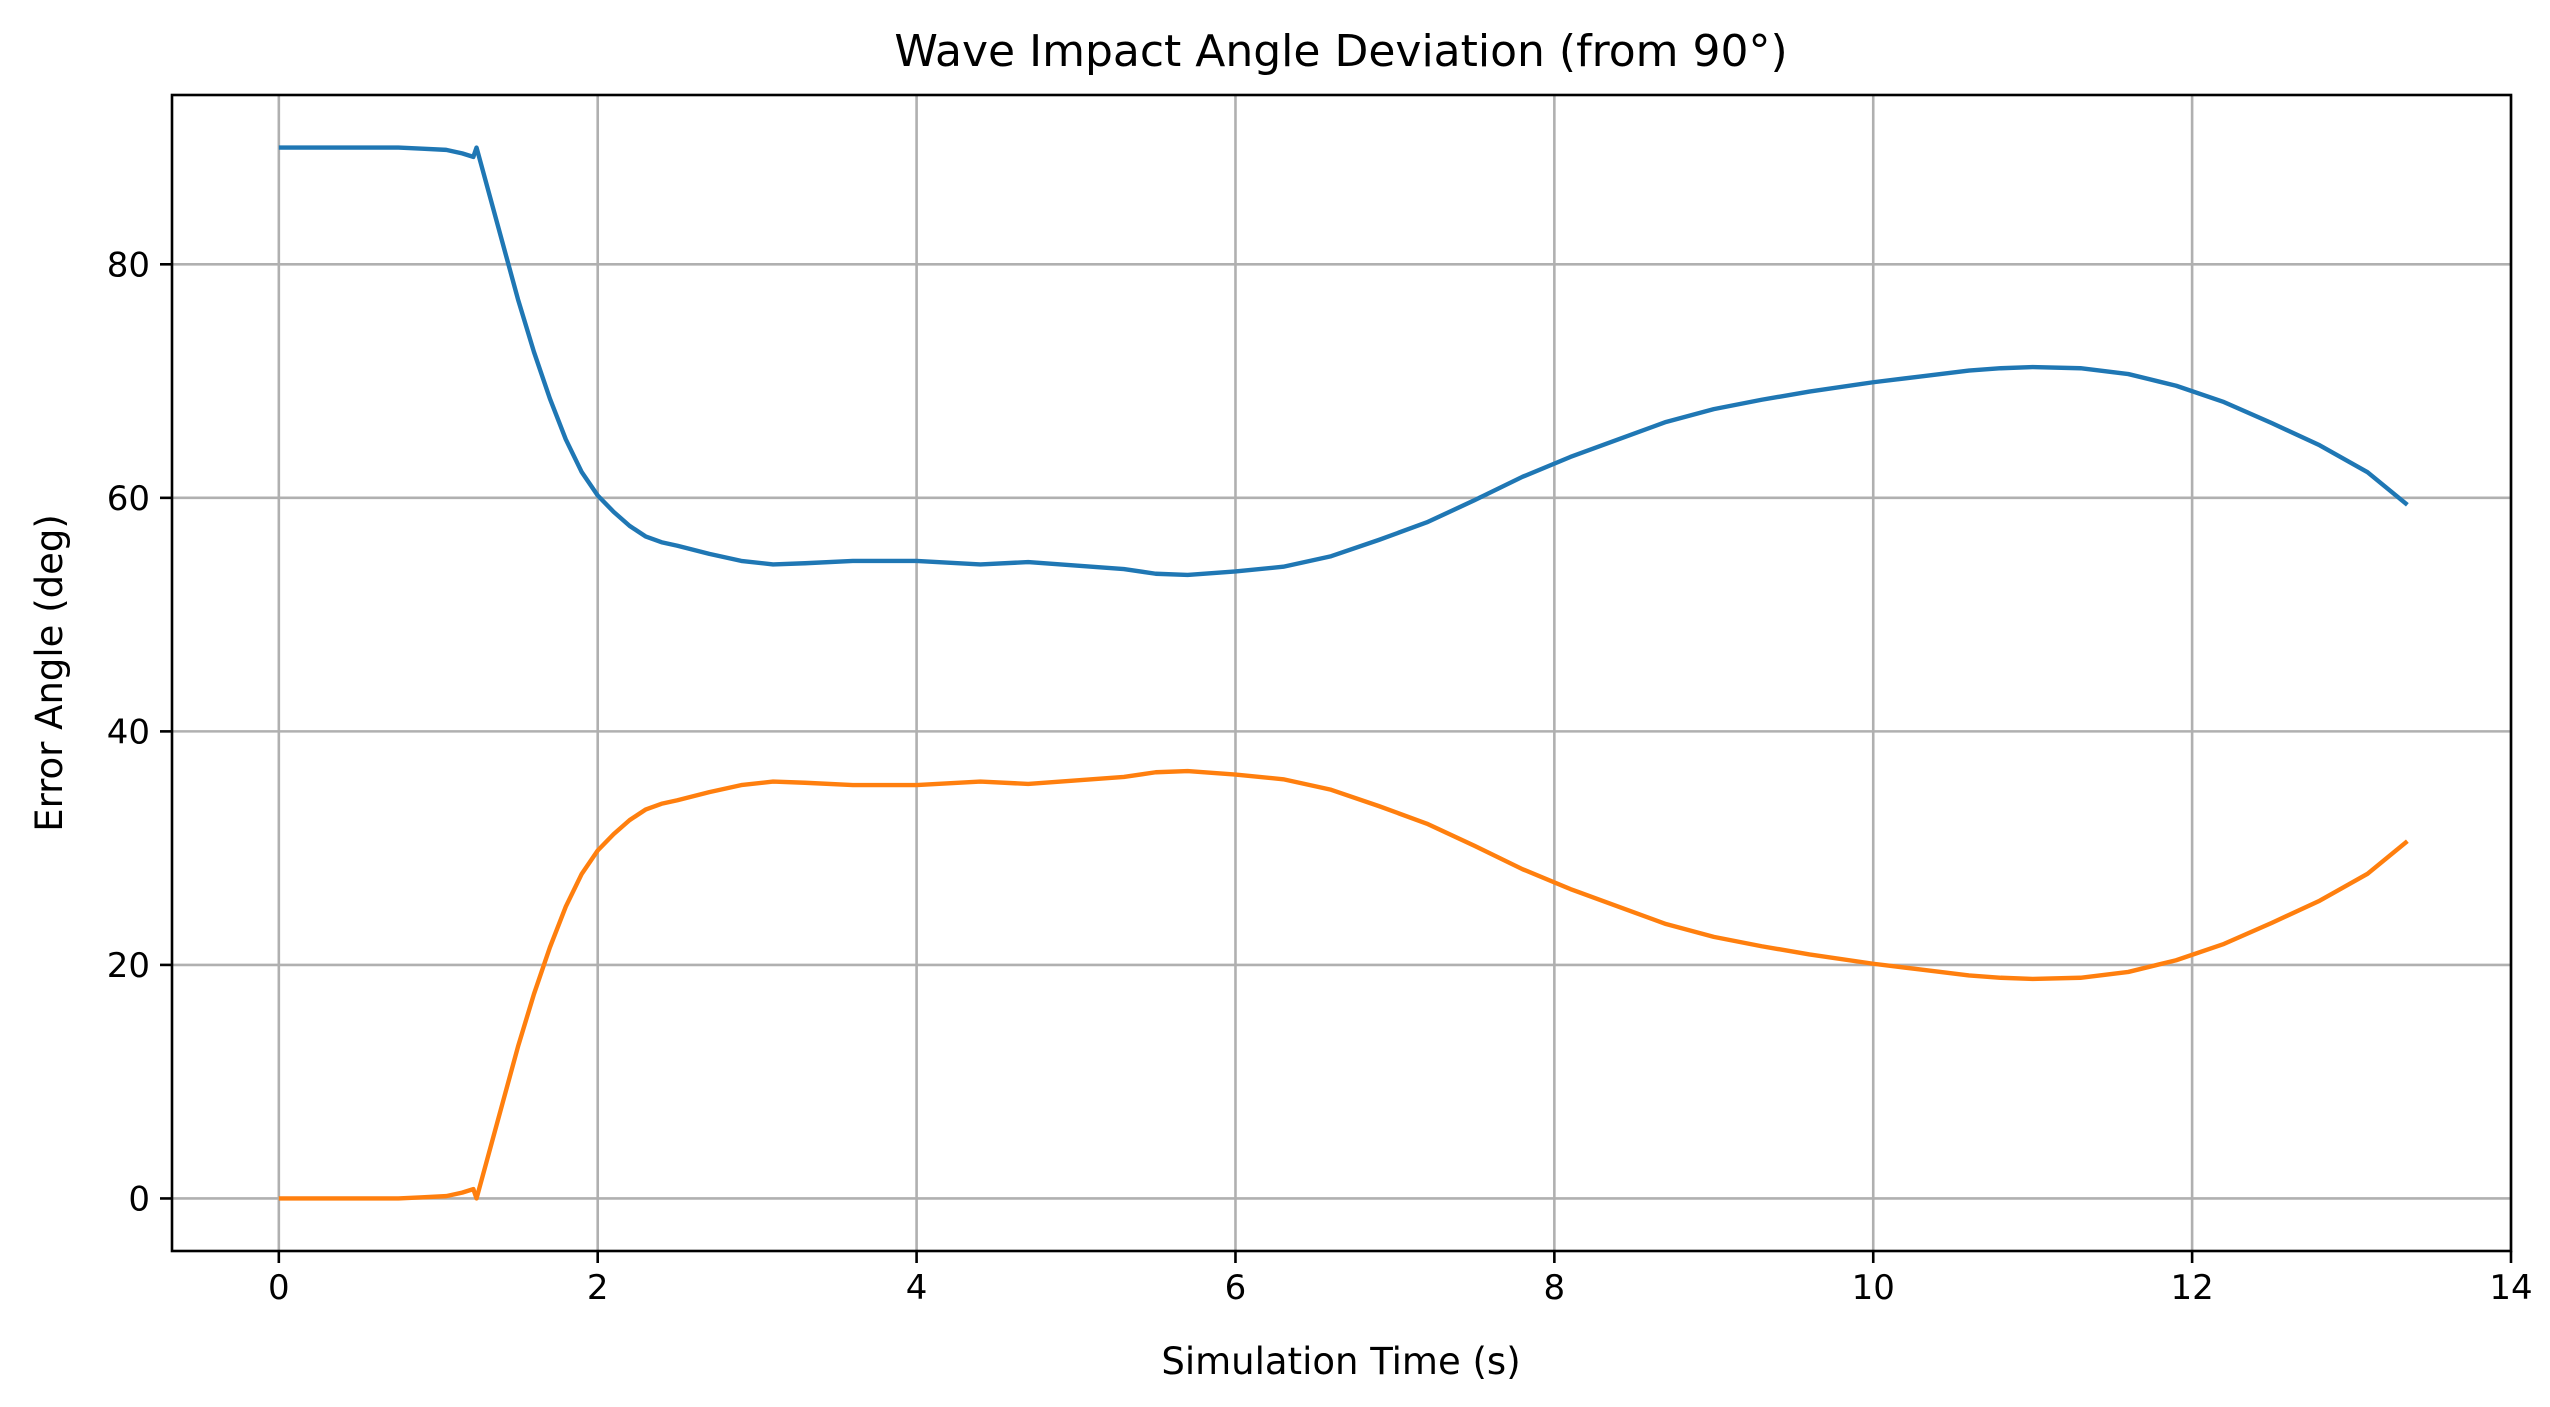 This screenshot has width=2550, height=1407. I want to click on x-tick-label: 10, so click(1873, 1288).